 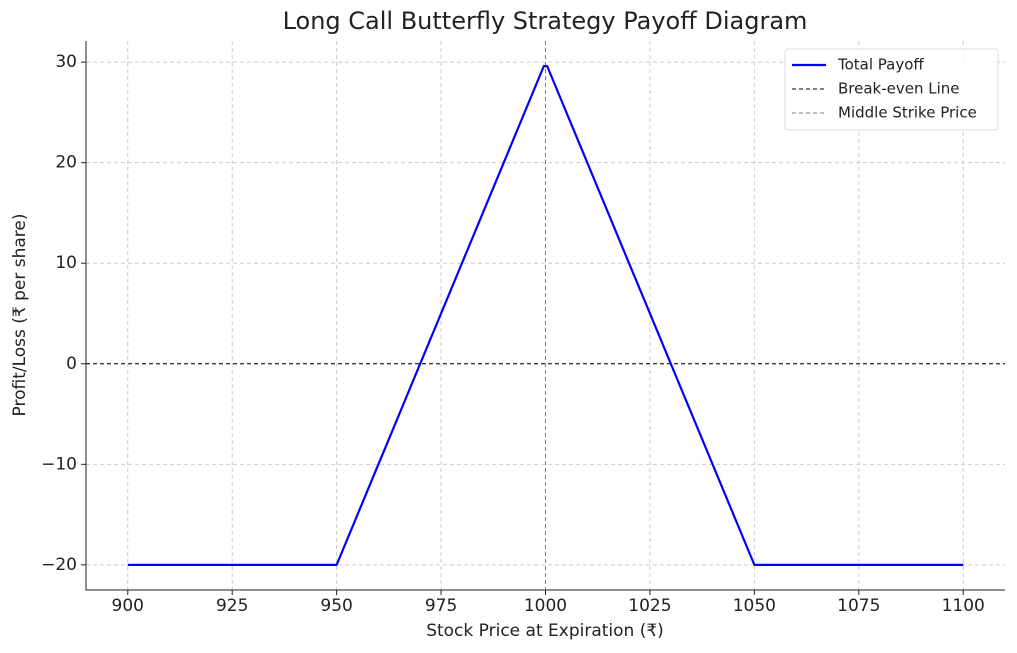 What do you see at coordinates (545, 606) in the screenshot?
I see `x-tick-label: 1000` at bounding box center [545, 606].